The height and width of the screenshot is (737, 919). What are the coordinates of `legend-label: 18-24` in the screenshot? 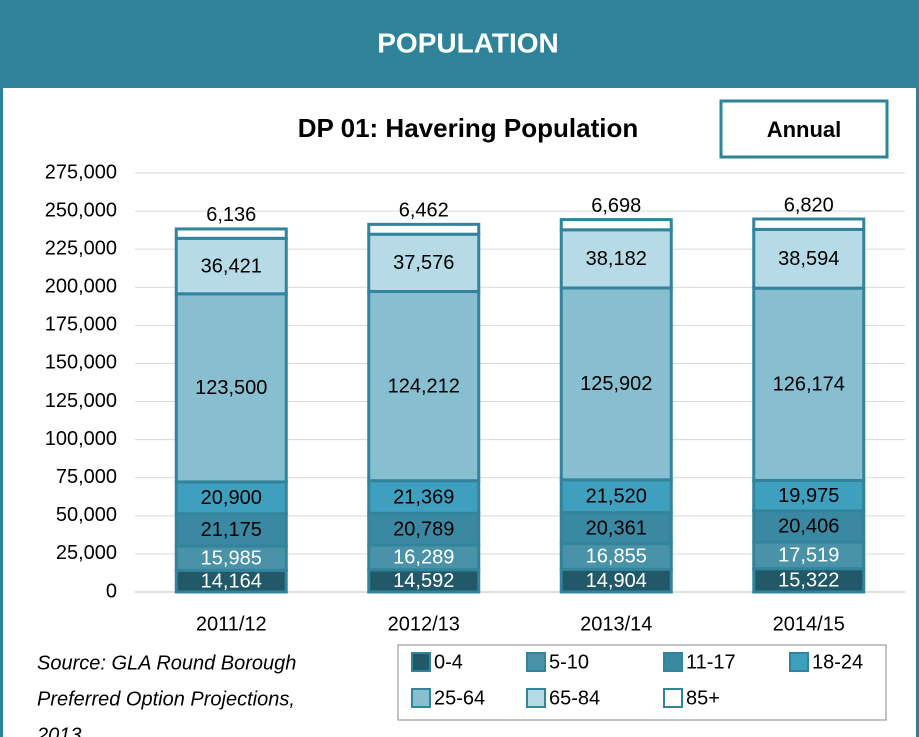 It's located at (837, 662).